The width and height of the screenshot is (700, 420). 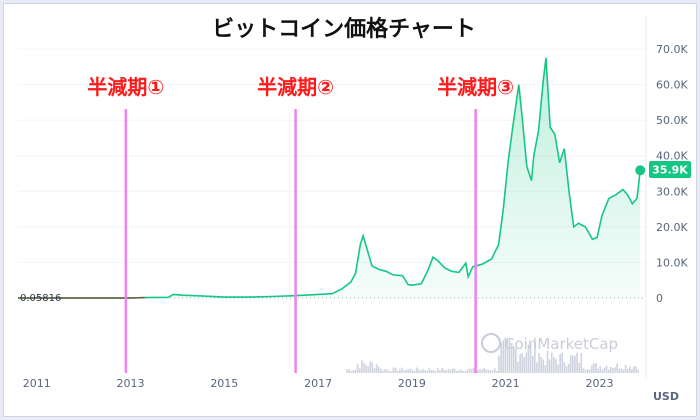 I want to click on current-price-dot, so click(x=640, y=170).